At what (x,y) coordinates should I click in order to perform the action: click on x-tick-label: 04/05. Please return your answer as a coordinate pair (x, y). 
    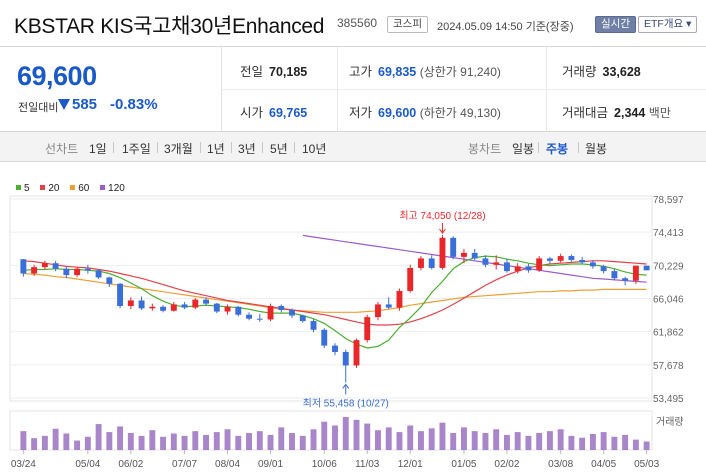
    Looking at the image, I should click on (603, 464).